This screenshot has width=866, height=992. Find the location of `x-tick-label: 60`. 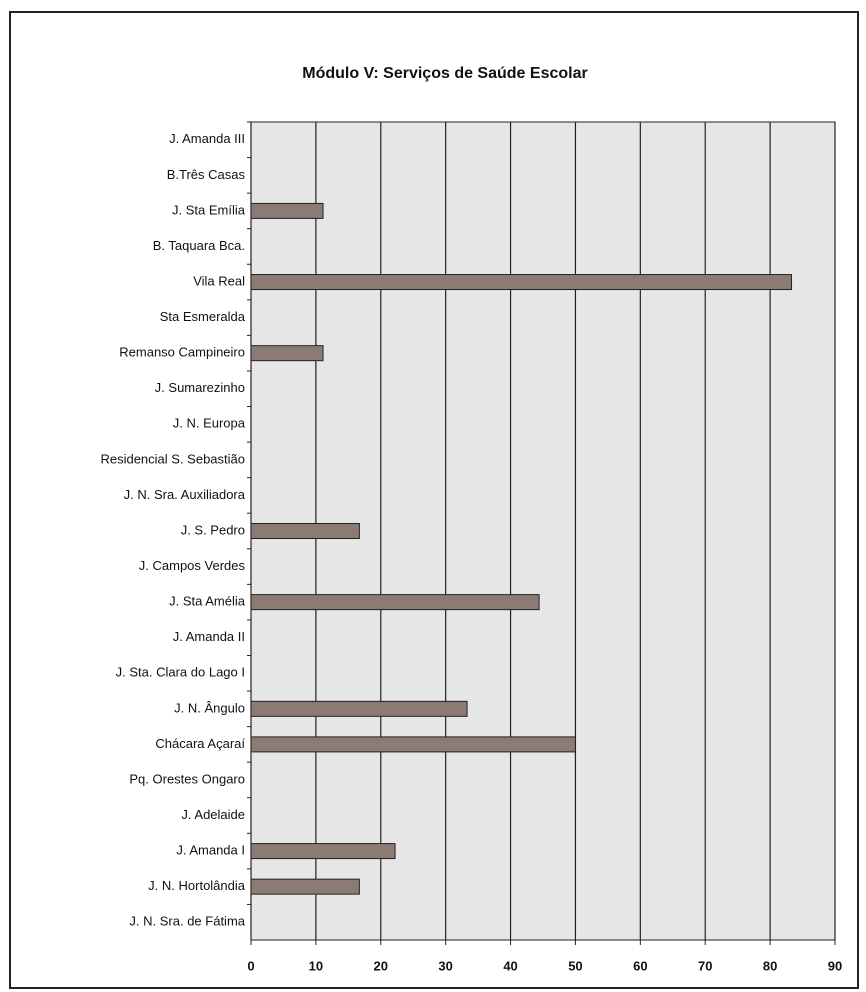

x-tick-label: 60 is located at coordinates (640, 965).